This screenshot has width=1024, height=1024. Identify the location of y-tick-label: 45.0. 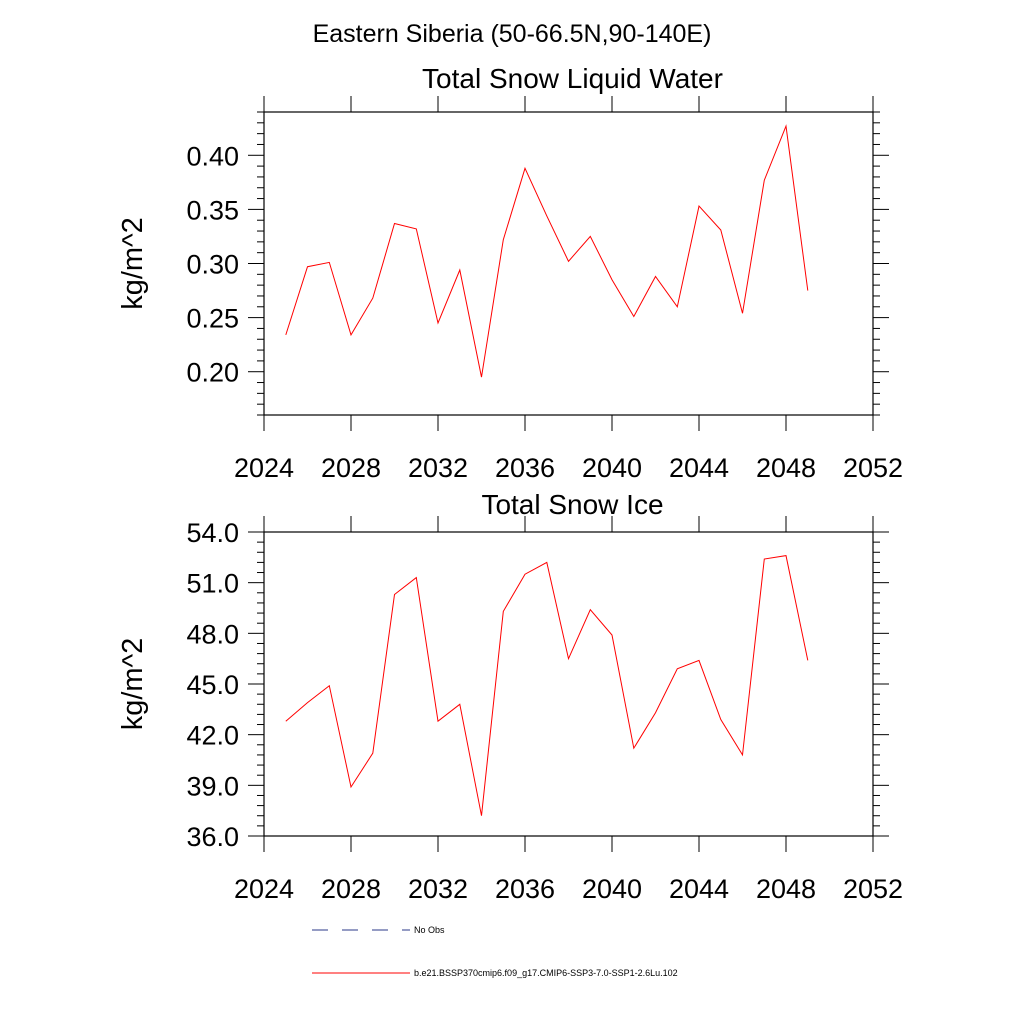
(212, 685).